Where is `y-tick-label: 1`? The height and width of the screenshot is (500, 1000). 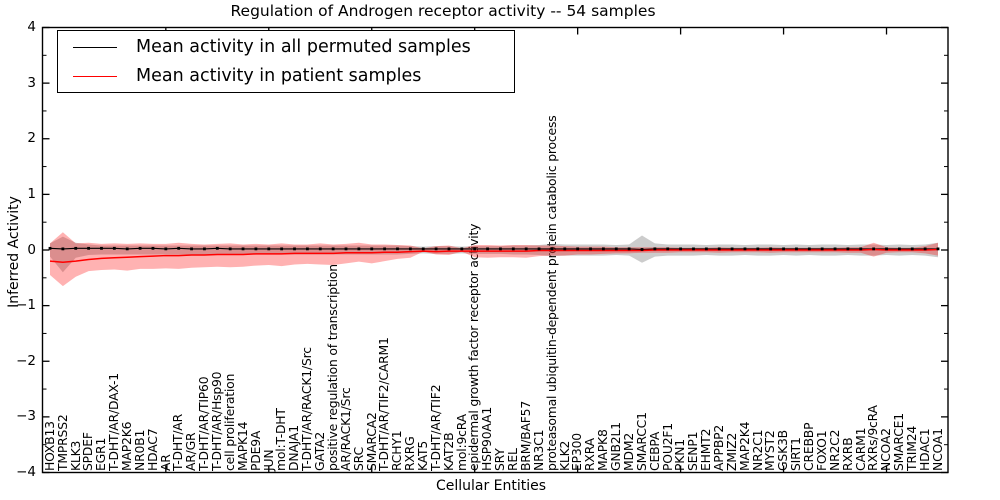
y-tick-label: 1 is located at coordinates (31, 193).